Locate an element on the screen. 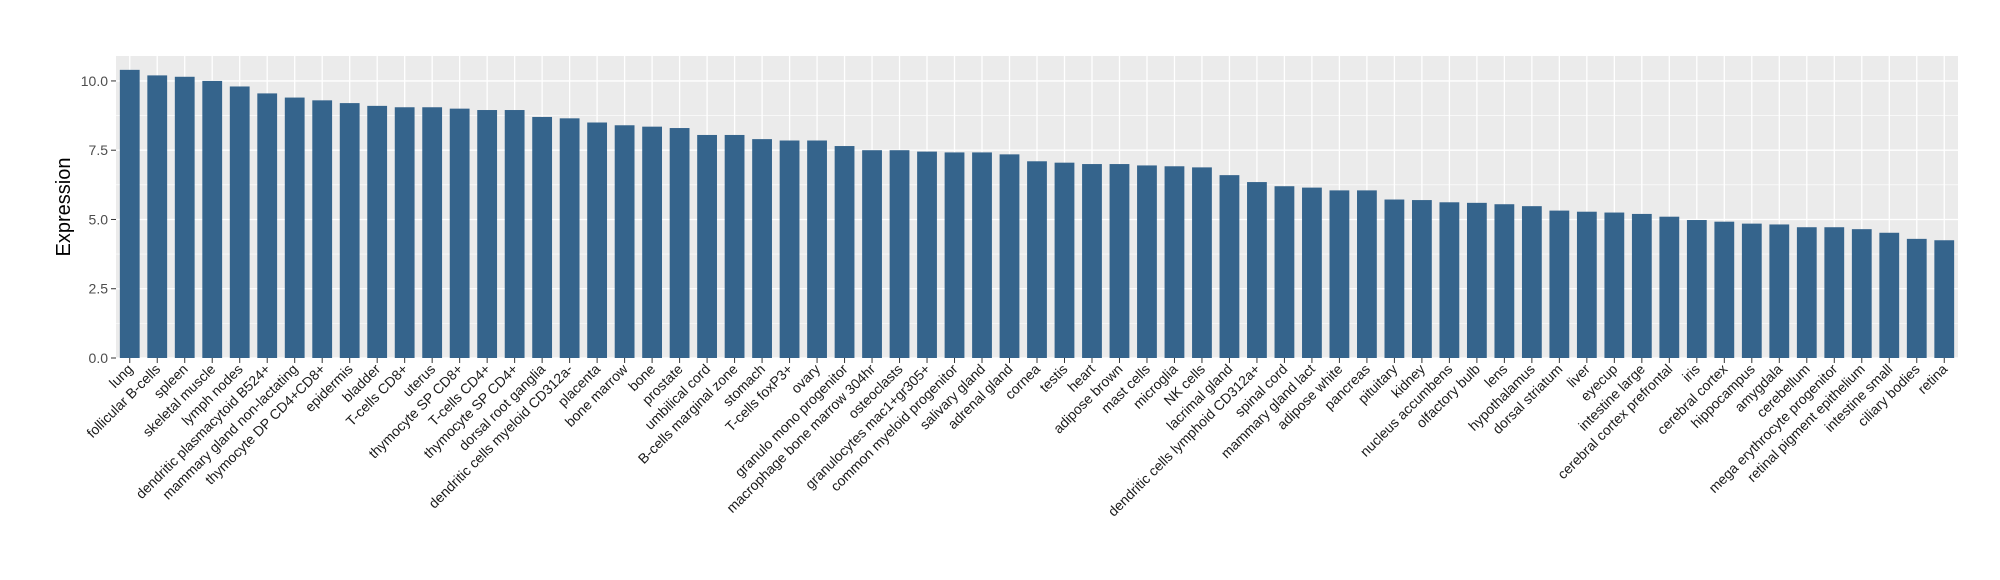 The height and width of the screenshot is (580, 2000). y-tick-label: 2.5 is located at coordinates (99, 289).